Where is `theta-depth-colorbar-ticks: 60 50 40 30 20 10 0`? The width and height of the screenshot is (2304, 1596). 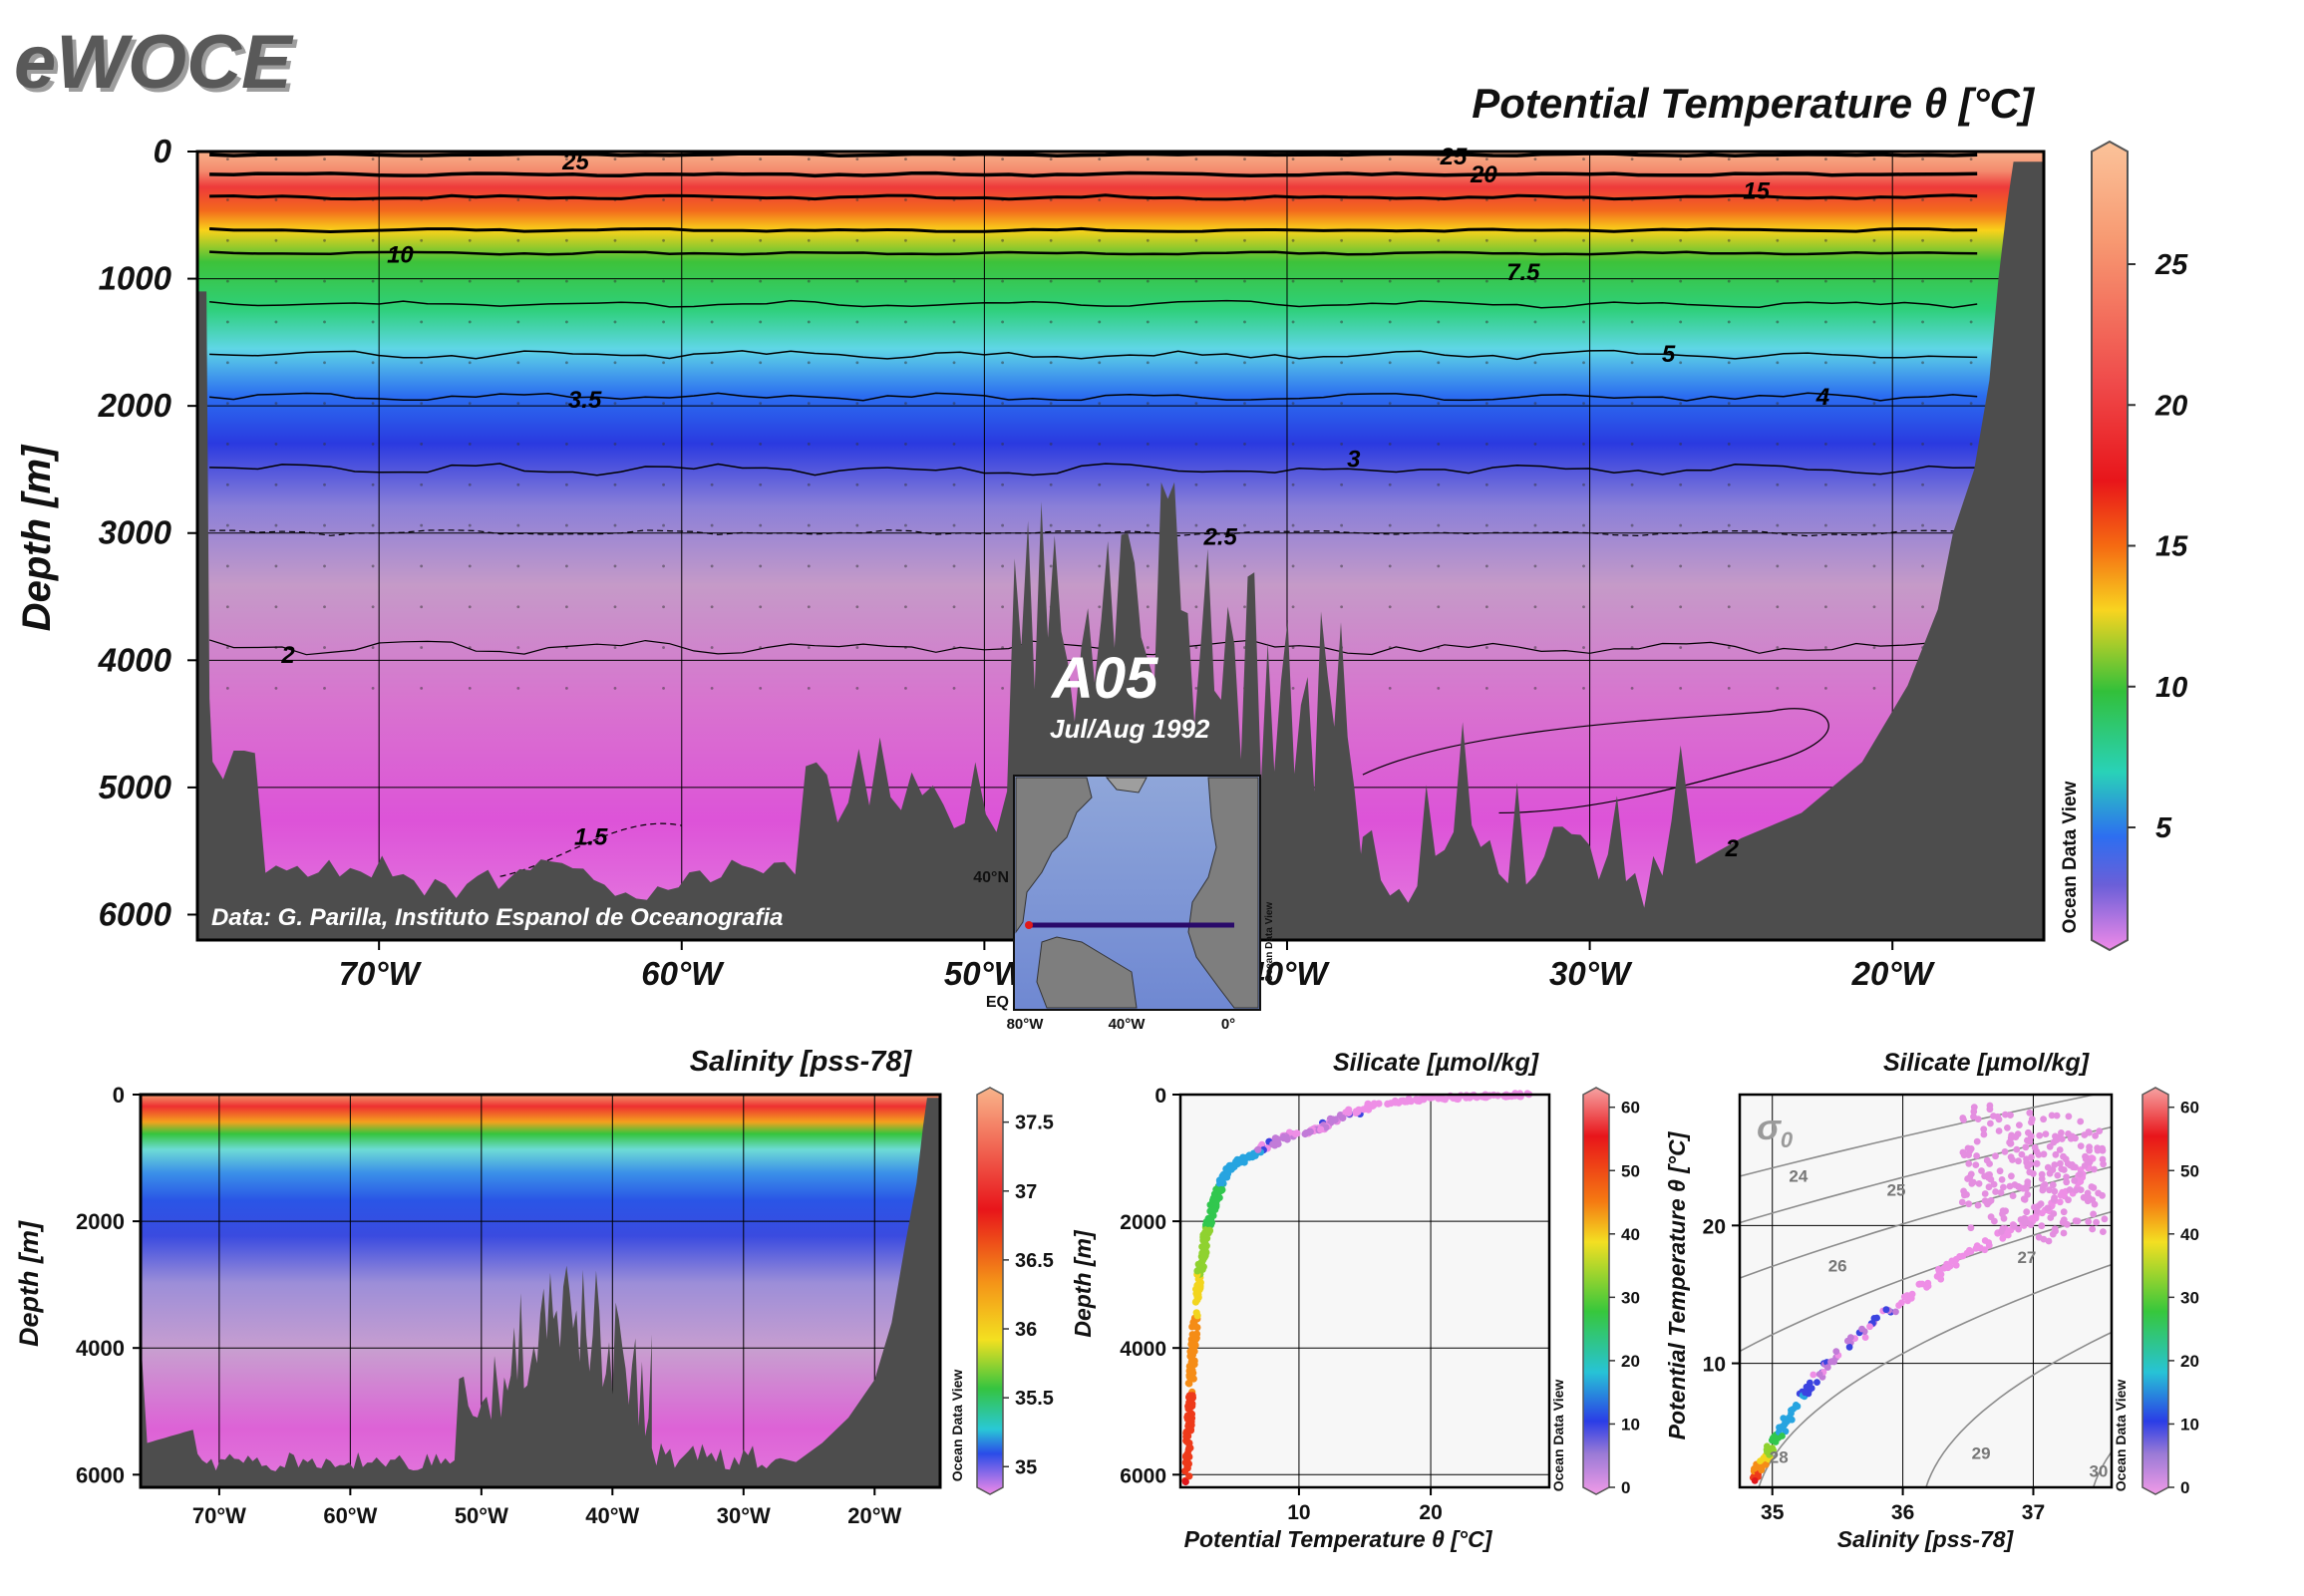 theta-depth-colorbar-ticks: 60 50 40 30 20 10 0 is located at coordinates (1624, 1298).